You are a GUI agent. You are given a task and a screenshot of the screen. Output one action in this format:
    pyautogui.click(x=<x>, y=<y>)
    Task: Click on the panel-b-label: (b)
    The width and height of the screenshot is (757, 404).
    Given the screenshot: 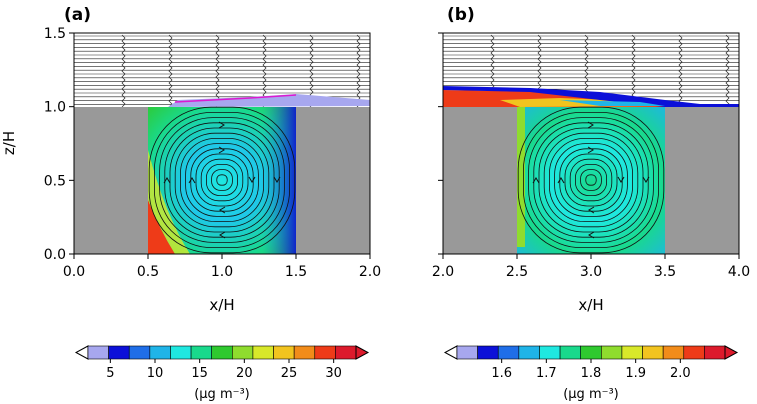 What is the action you would take?
    pyautogui.click(x=461, y=15)
    